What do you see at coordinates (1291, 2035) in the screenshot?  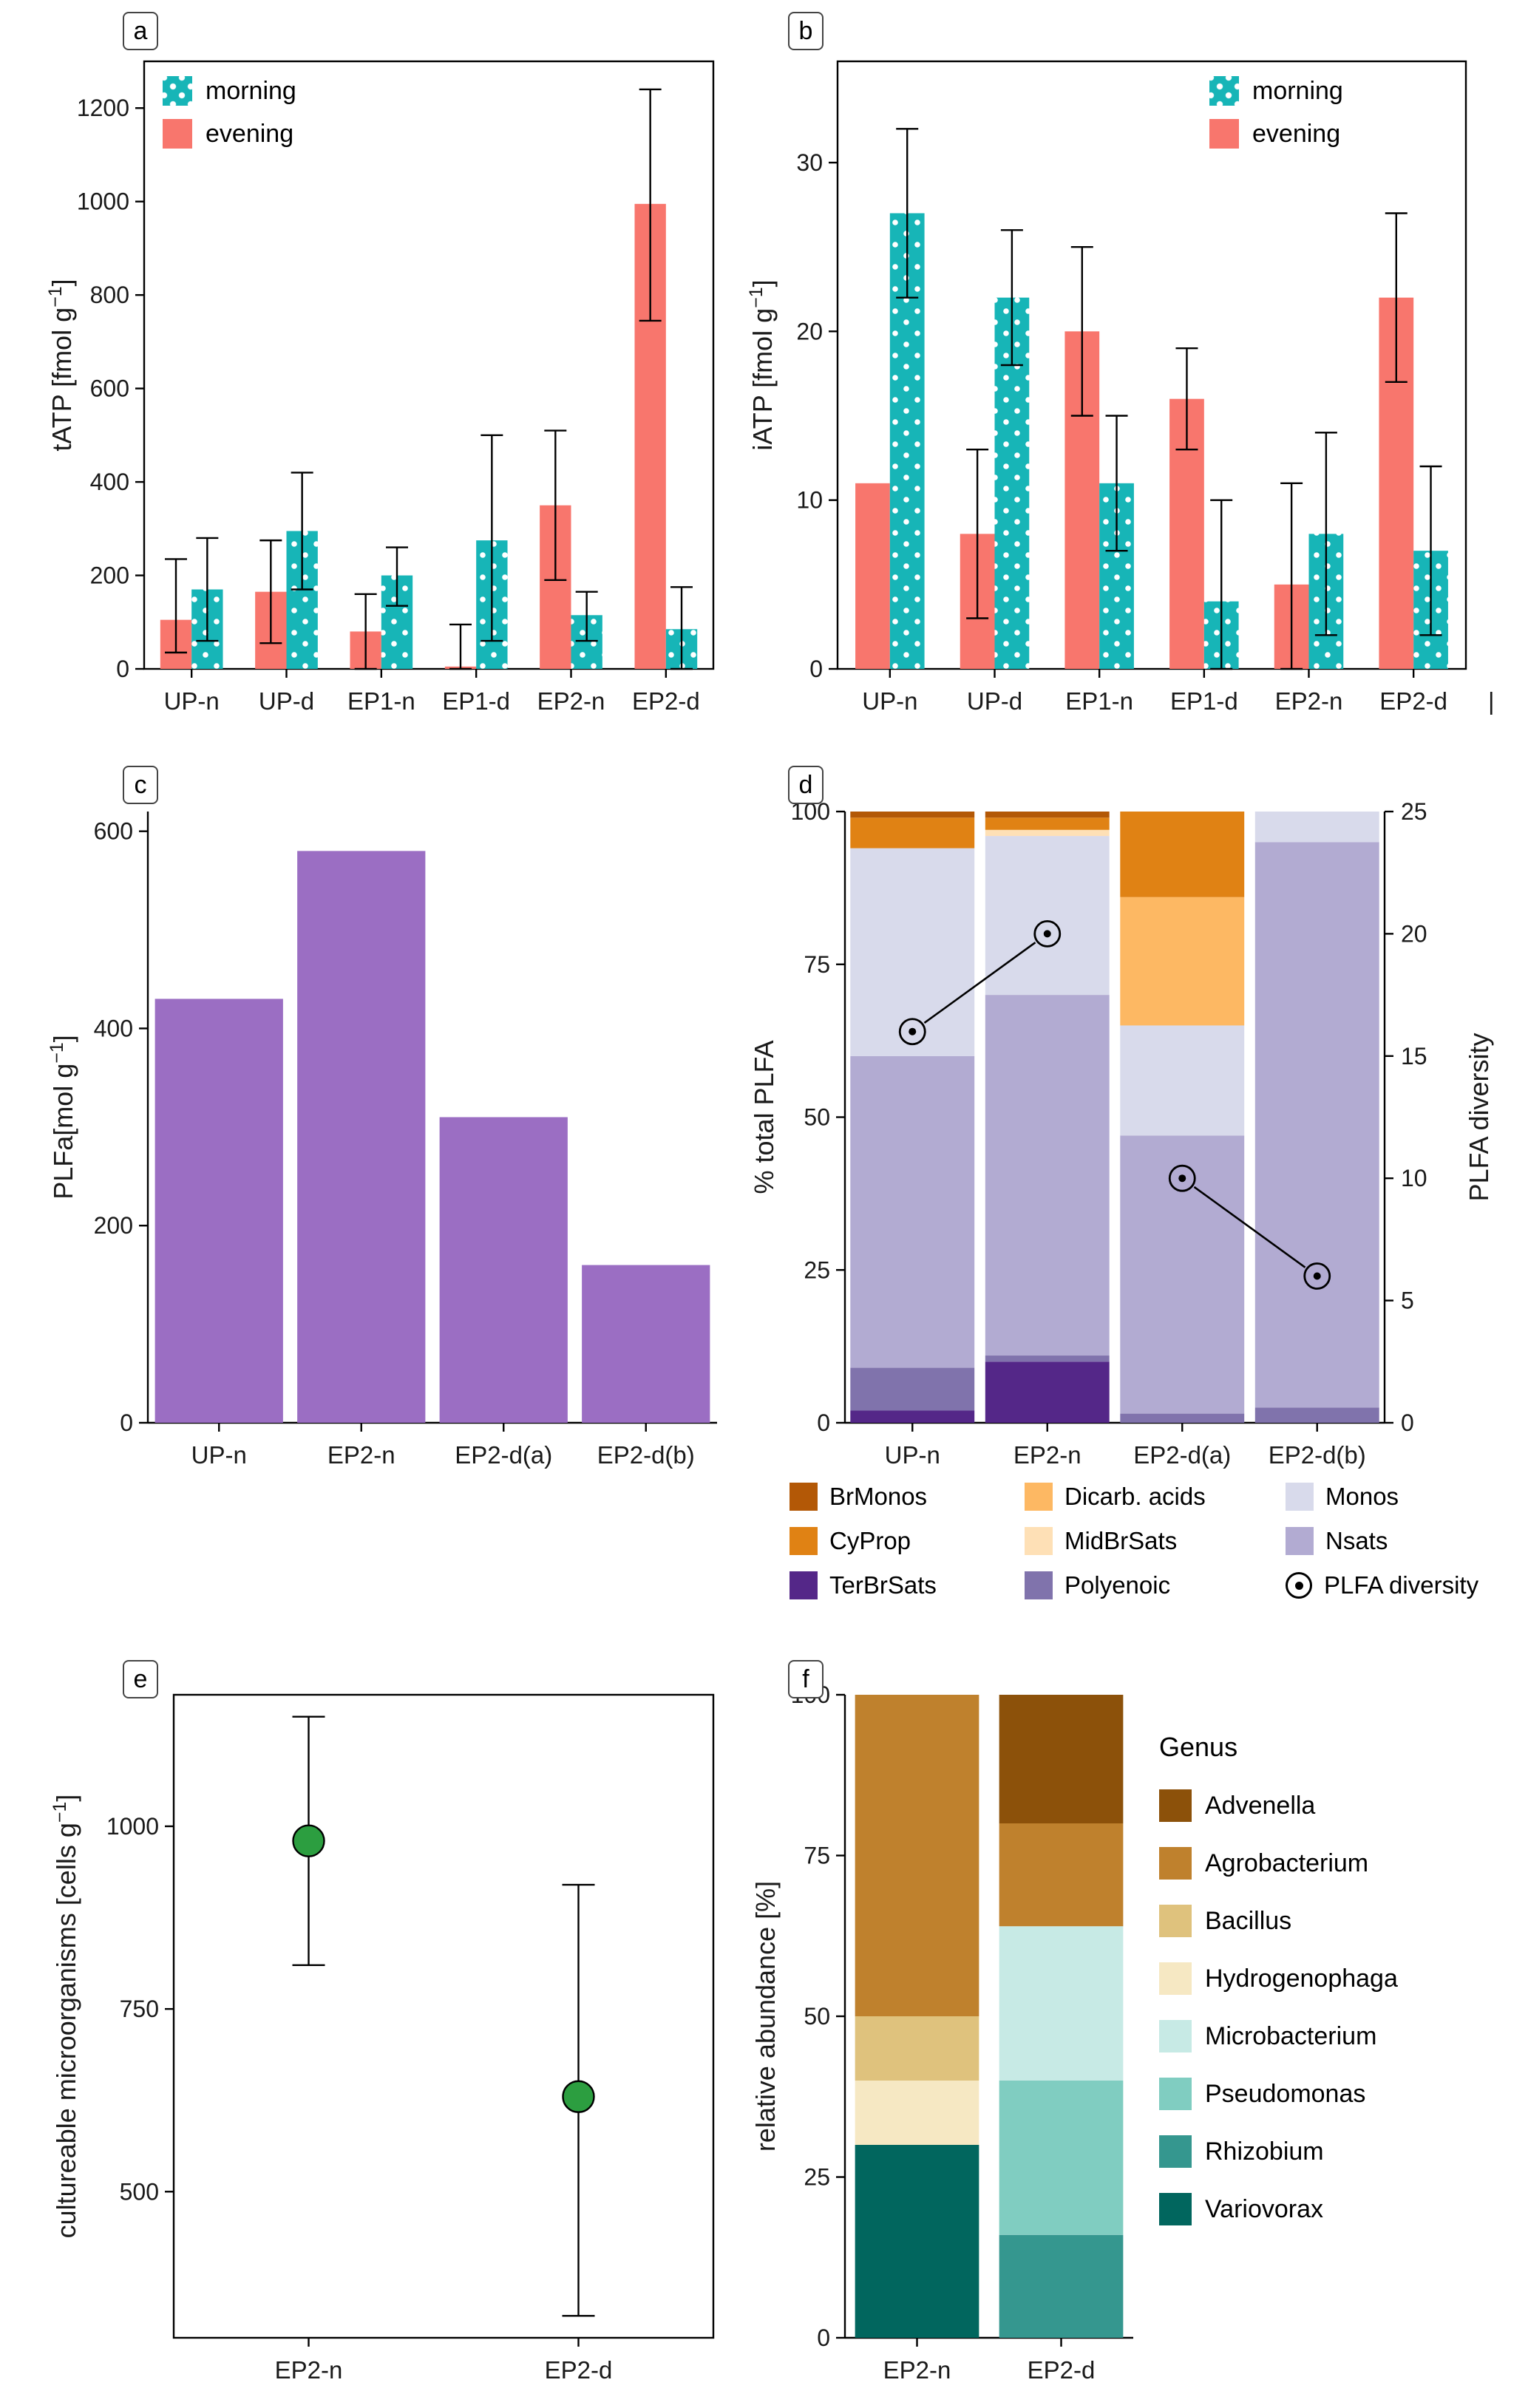 I see `microbacterium-label: Microbacterium` at bounding box center [1291, 2035].